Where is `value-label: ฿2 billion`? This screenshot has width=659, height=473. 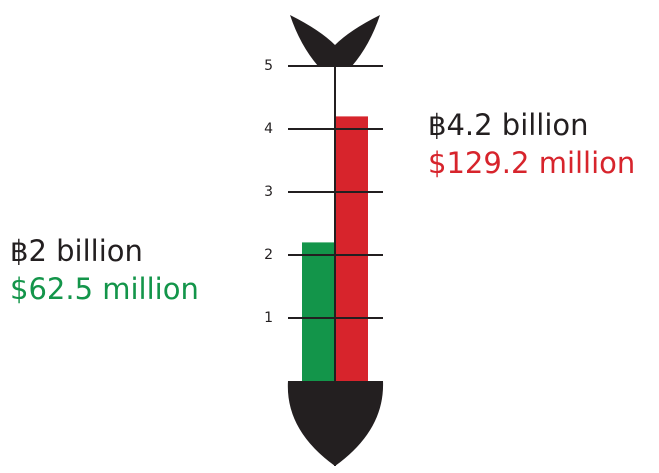
value-label: ฿2 billion is located at coordinates (76, 251).